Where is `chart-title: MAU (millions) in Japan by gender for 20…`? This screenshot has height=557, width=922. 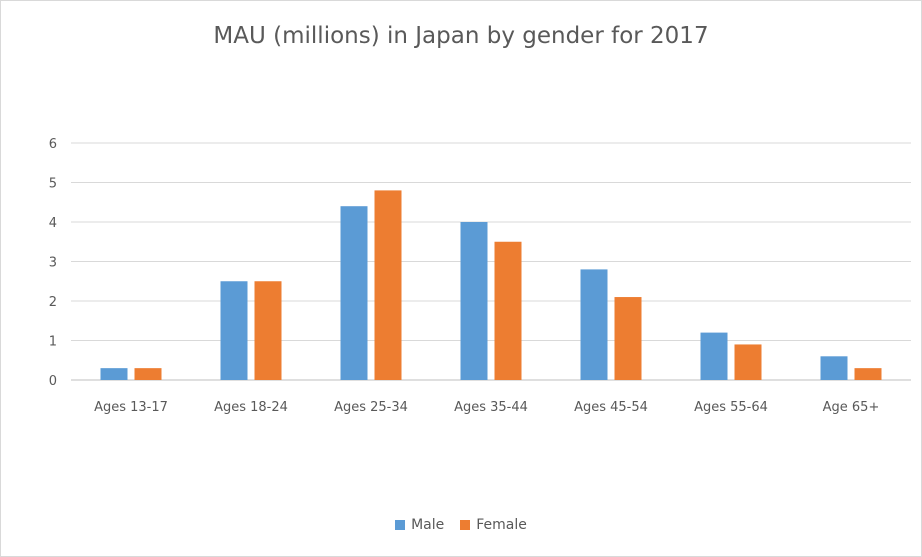
chart-title: MAU (millions) in Japan by gender for 20… is located at coordinates (461, 36).